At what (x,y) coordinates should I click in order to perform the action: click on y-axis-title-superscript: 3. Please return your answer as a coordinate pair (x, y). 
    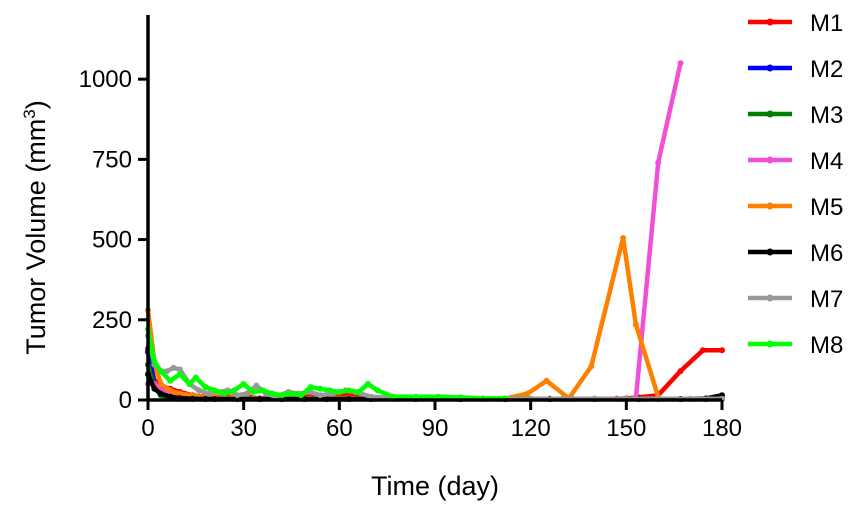
    Looking at the image, I should click on (29, 113).